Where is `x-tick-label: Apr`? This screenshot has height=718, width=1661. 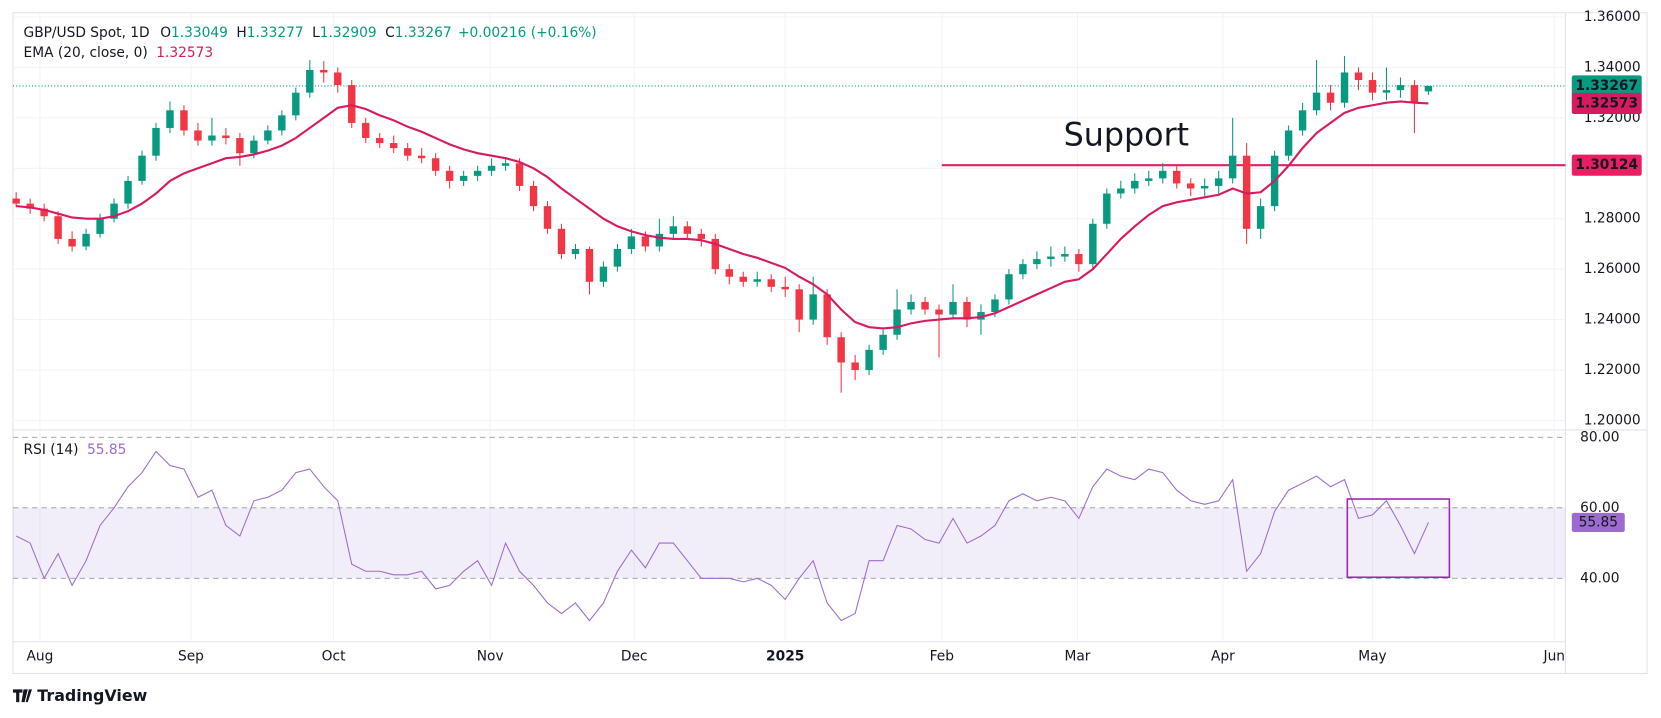
x-tick-label: Apr is located at coordinates (1223, 657).